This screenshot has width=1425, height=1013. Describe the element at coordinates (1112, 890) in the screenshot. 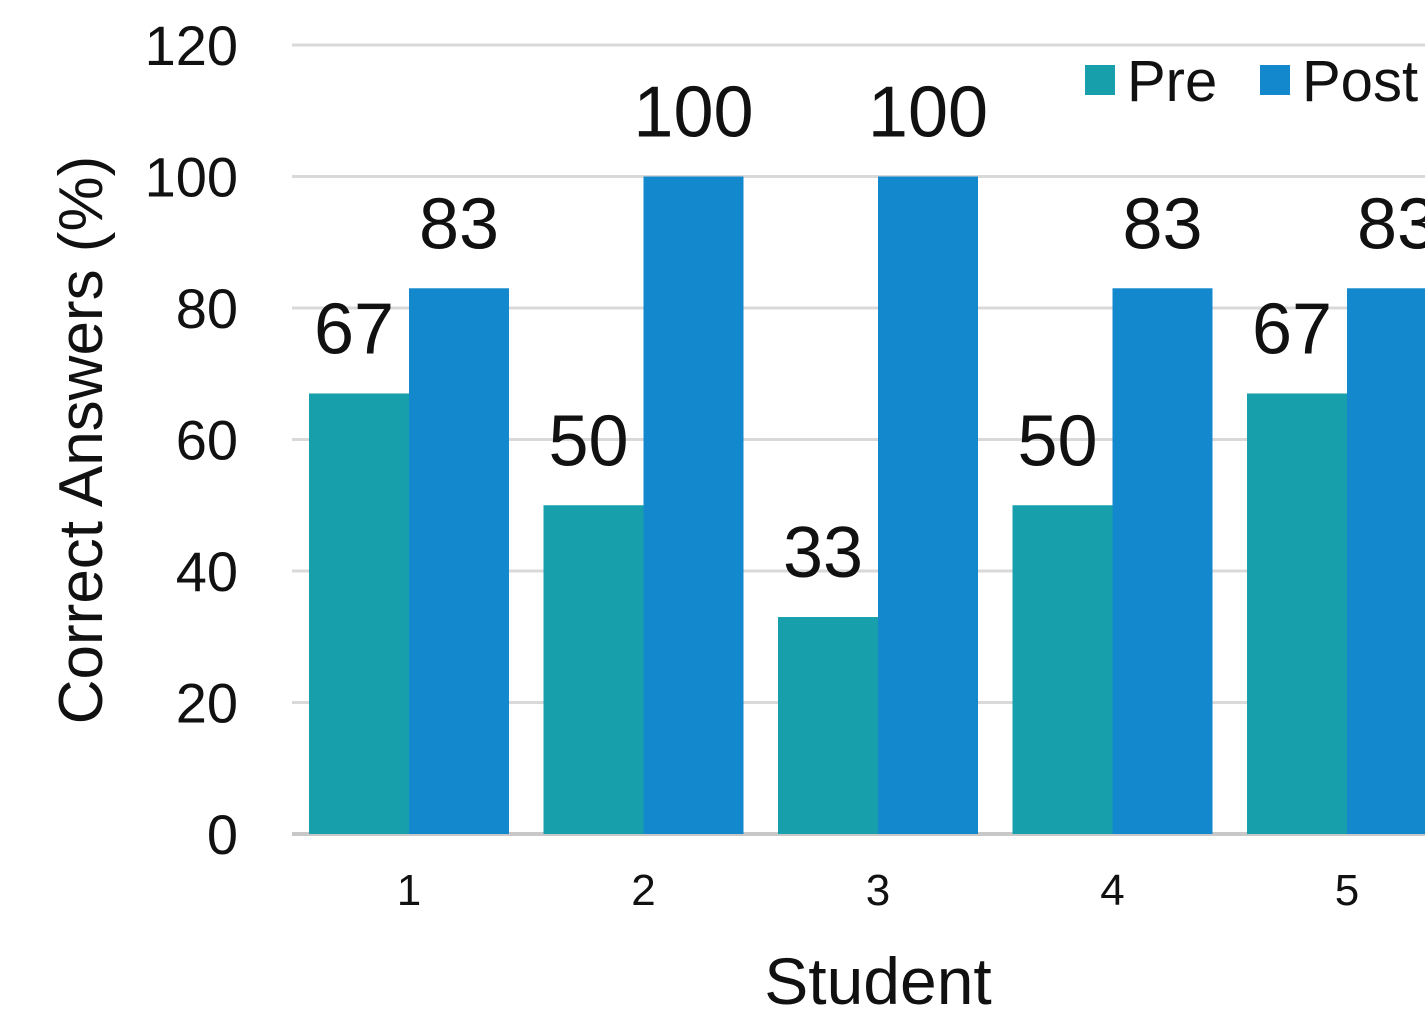

I see `x-tick-label: 4` at that location.